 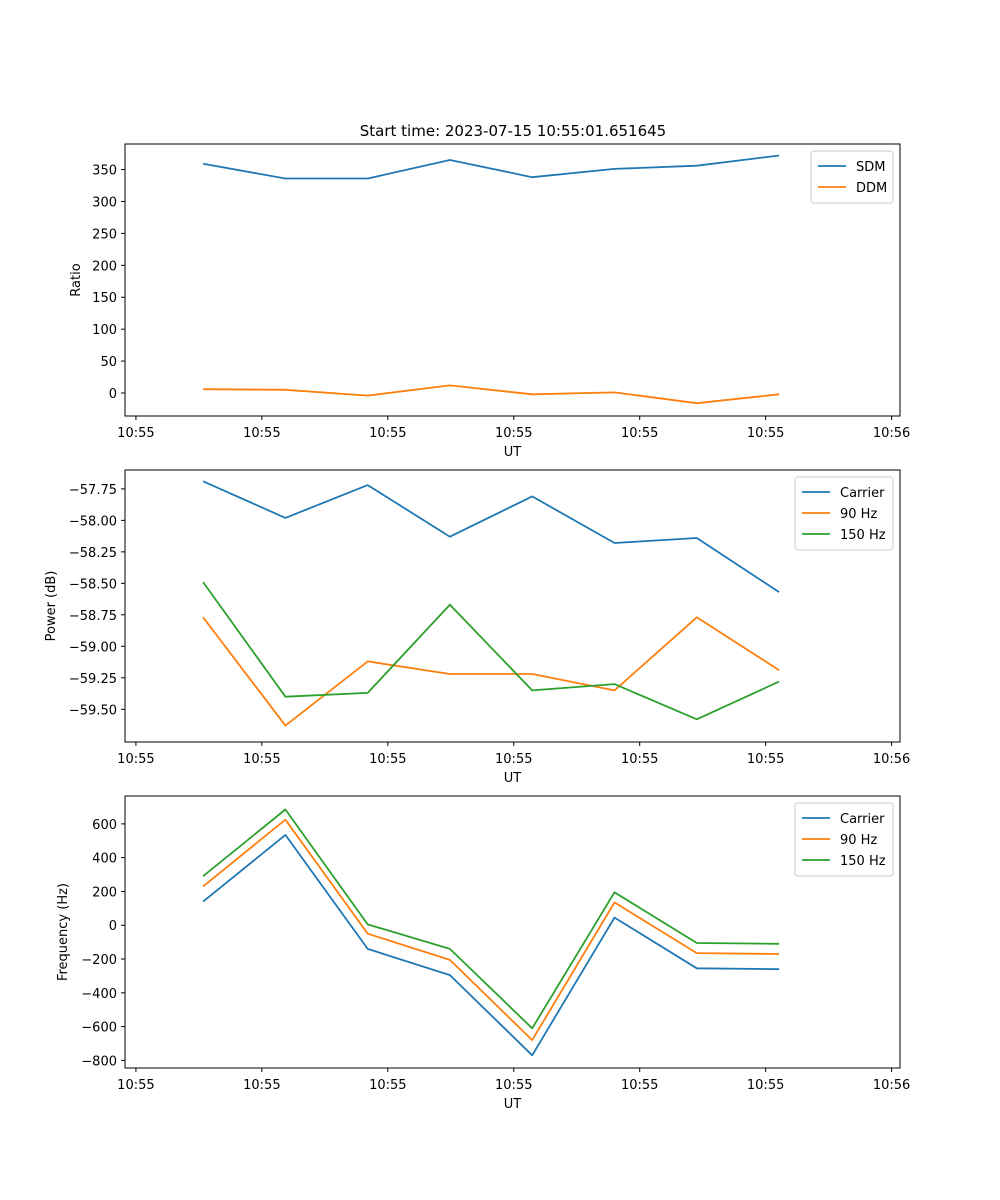 I want to click on y-tick-label: −59.00, so click(x=93, y=647).